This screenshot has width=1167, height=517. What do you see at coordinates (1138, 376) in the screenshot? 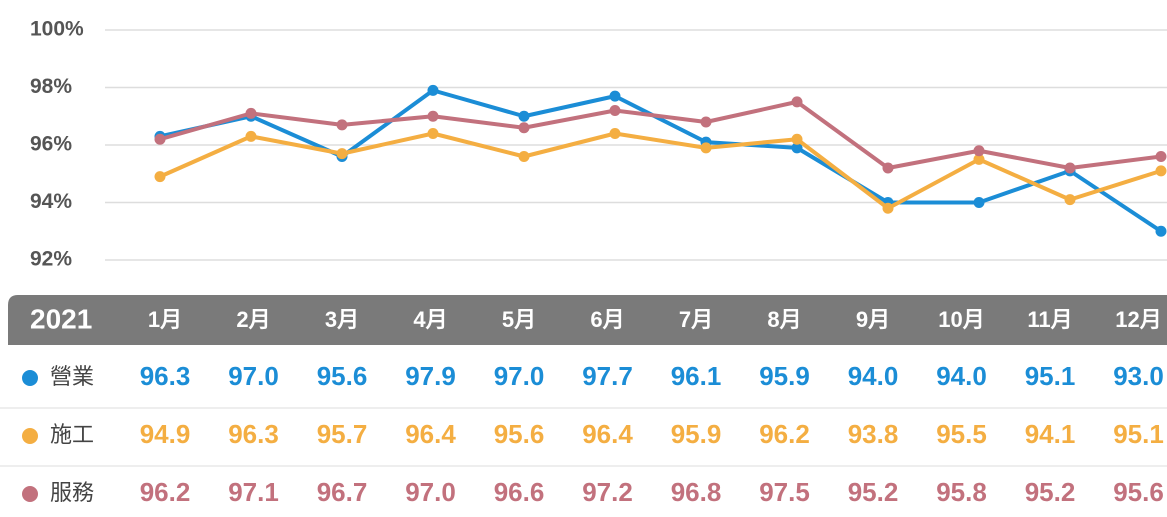
I see `value-label: 93.0` at bounding box center [1138, 376].